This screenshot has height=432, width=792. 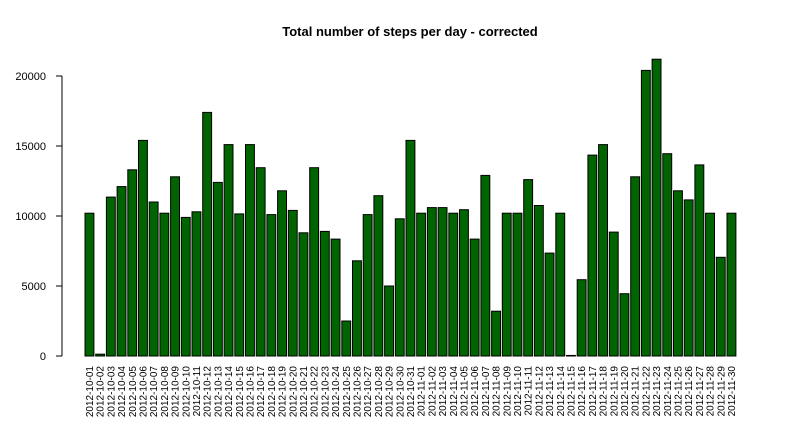 I want to click on y-axis: 0 5000 10000 15000 20000, so click(x=39, y=217).